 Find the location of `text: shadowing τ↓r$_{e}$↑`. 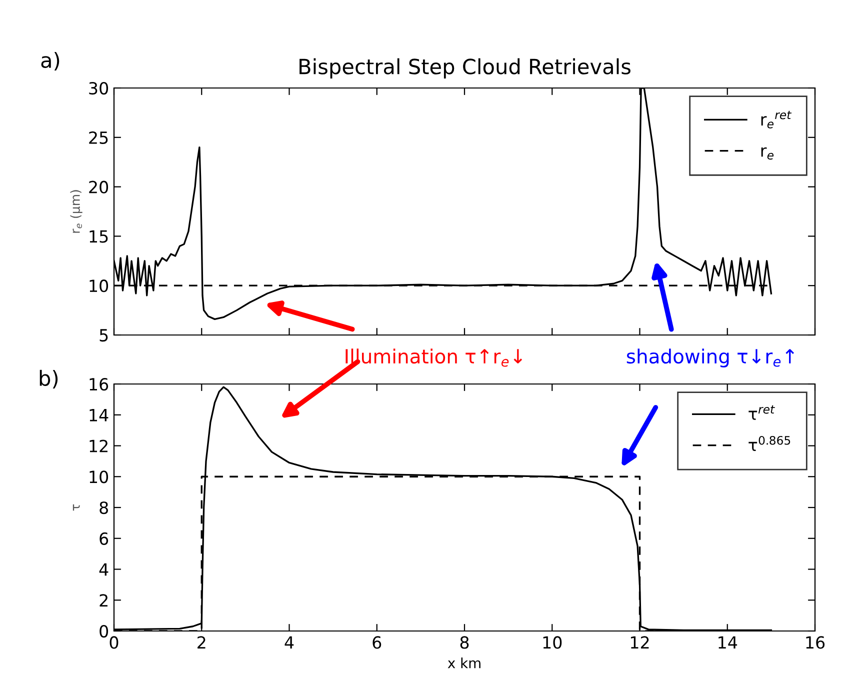

text: shadowing τ↓r$_{e}$↑ is located at coordinates (710, 358).